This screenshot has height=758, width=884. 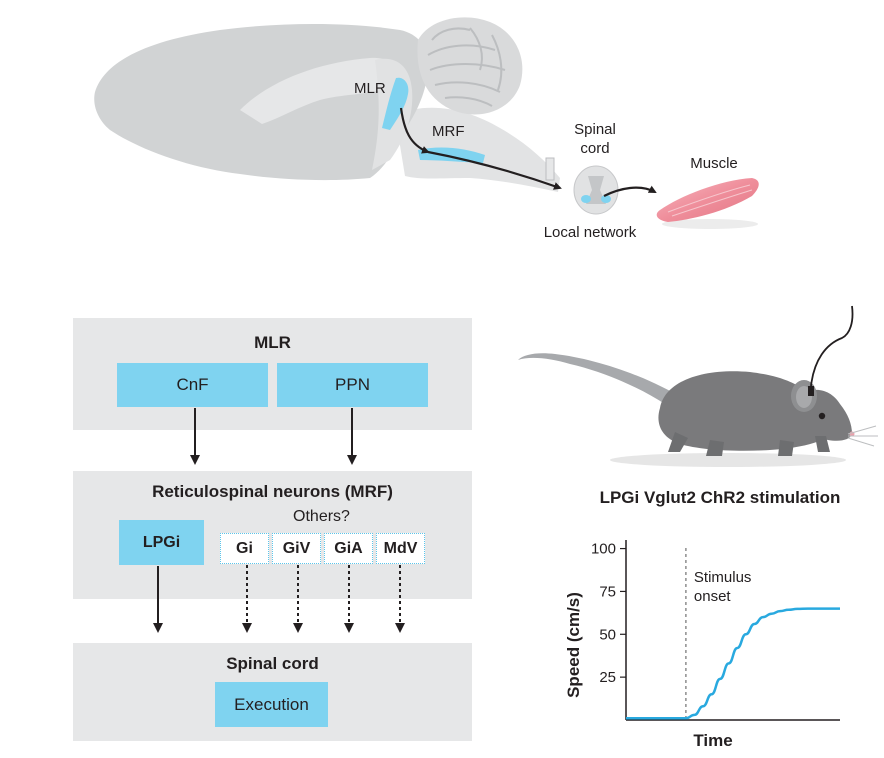 What do you see at coordinates (720, 497) in the screenshot?
I see `chart-title: LPGi Vglut2 ChR2 stimulation` at bounding box center [720, 497].